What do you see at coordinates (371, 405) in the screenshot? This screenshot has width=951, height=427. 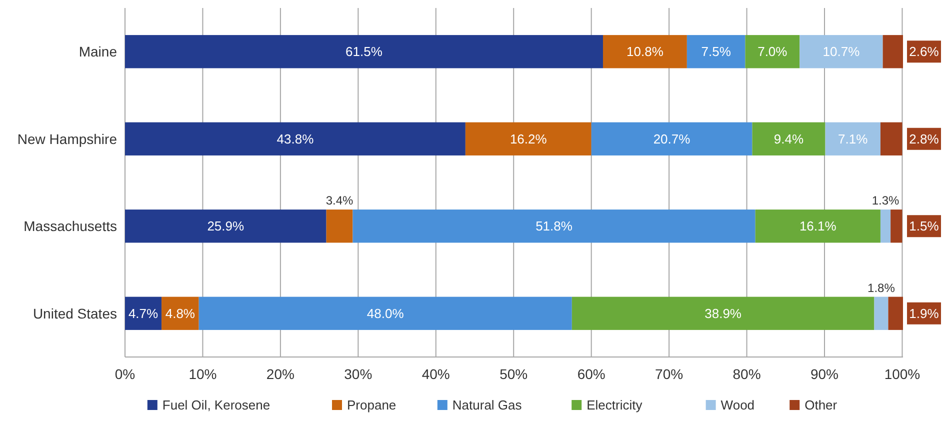 I see `legend-label: Propane` at bounding box center [371, 405].